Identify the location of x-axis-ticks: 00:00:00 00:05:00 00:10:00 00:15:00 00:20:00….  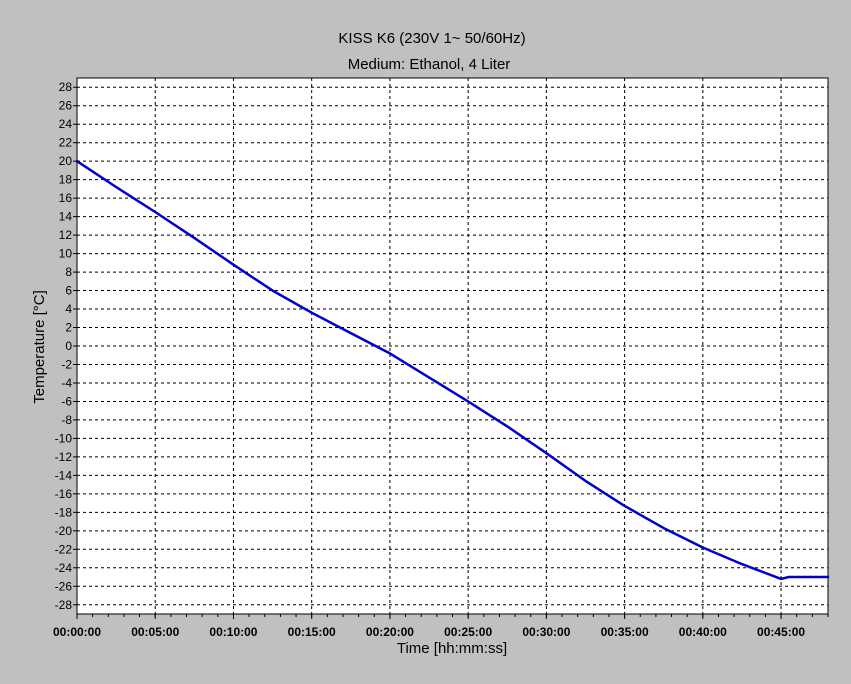
(441, 626).